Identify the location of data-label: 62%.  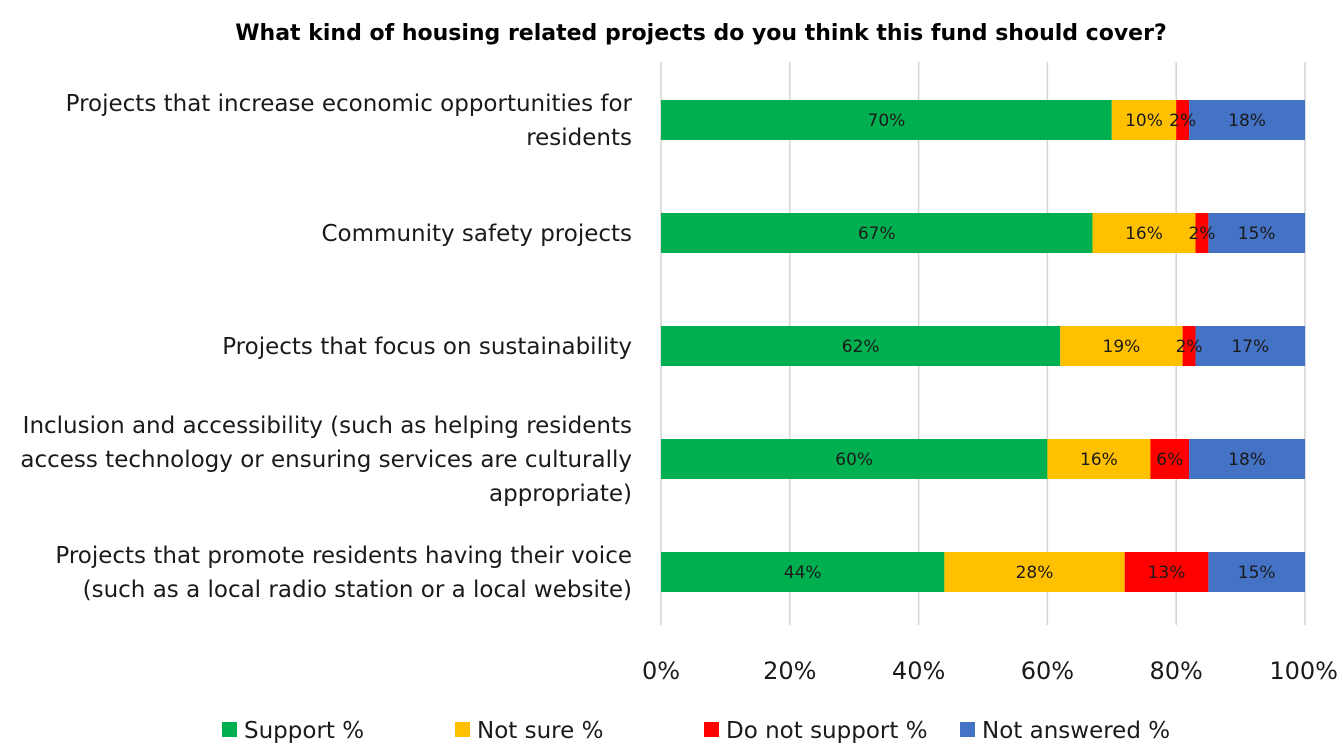
(861, 347).